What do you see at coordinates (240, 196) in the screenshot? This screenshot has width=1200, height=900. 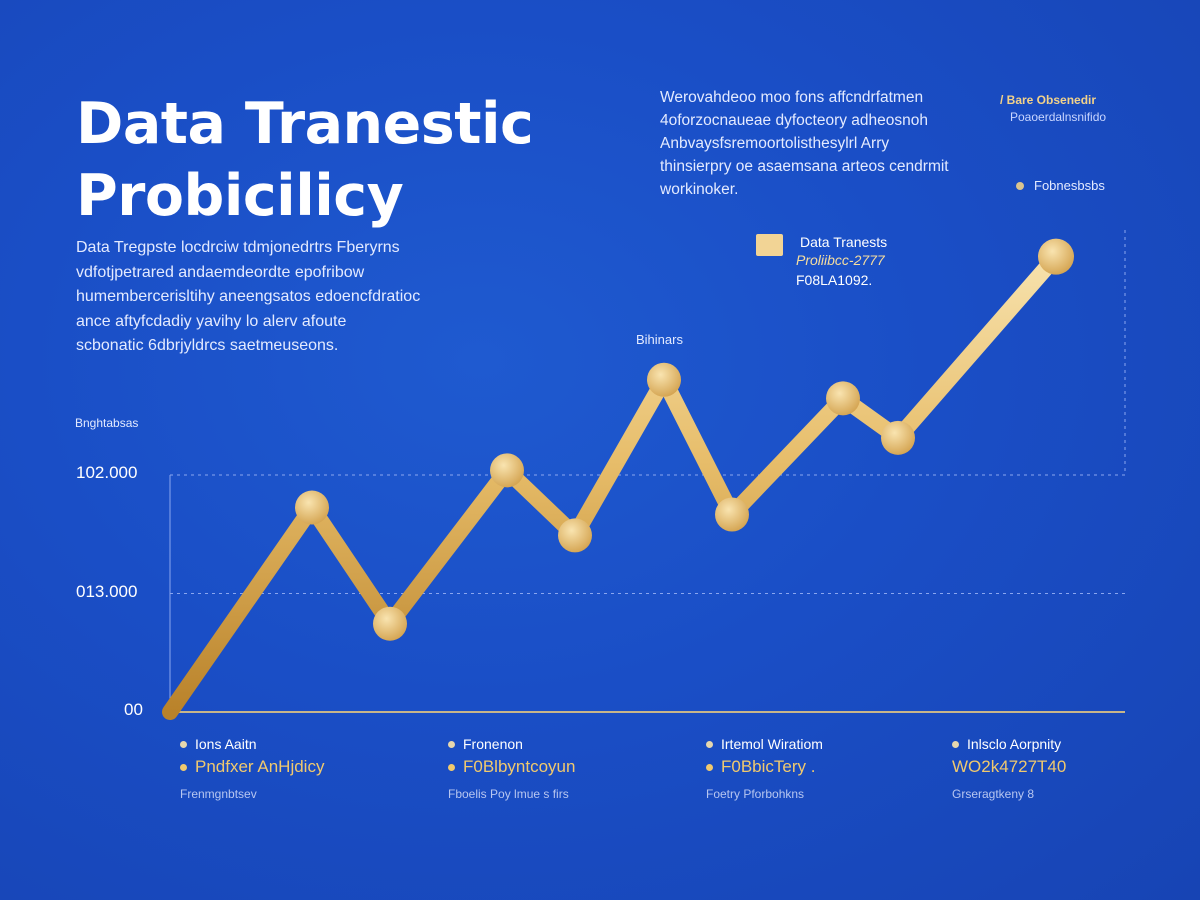 I see `title-line-2: Probicilicy` at bounding box center [240, 196].